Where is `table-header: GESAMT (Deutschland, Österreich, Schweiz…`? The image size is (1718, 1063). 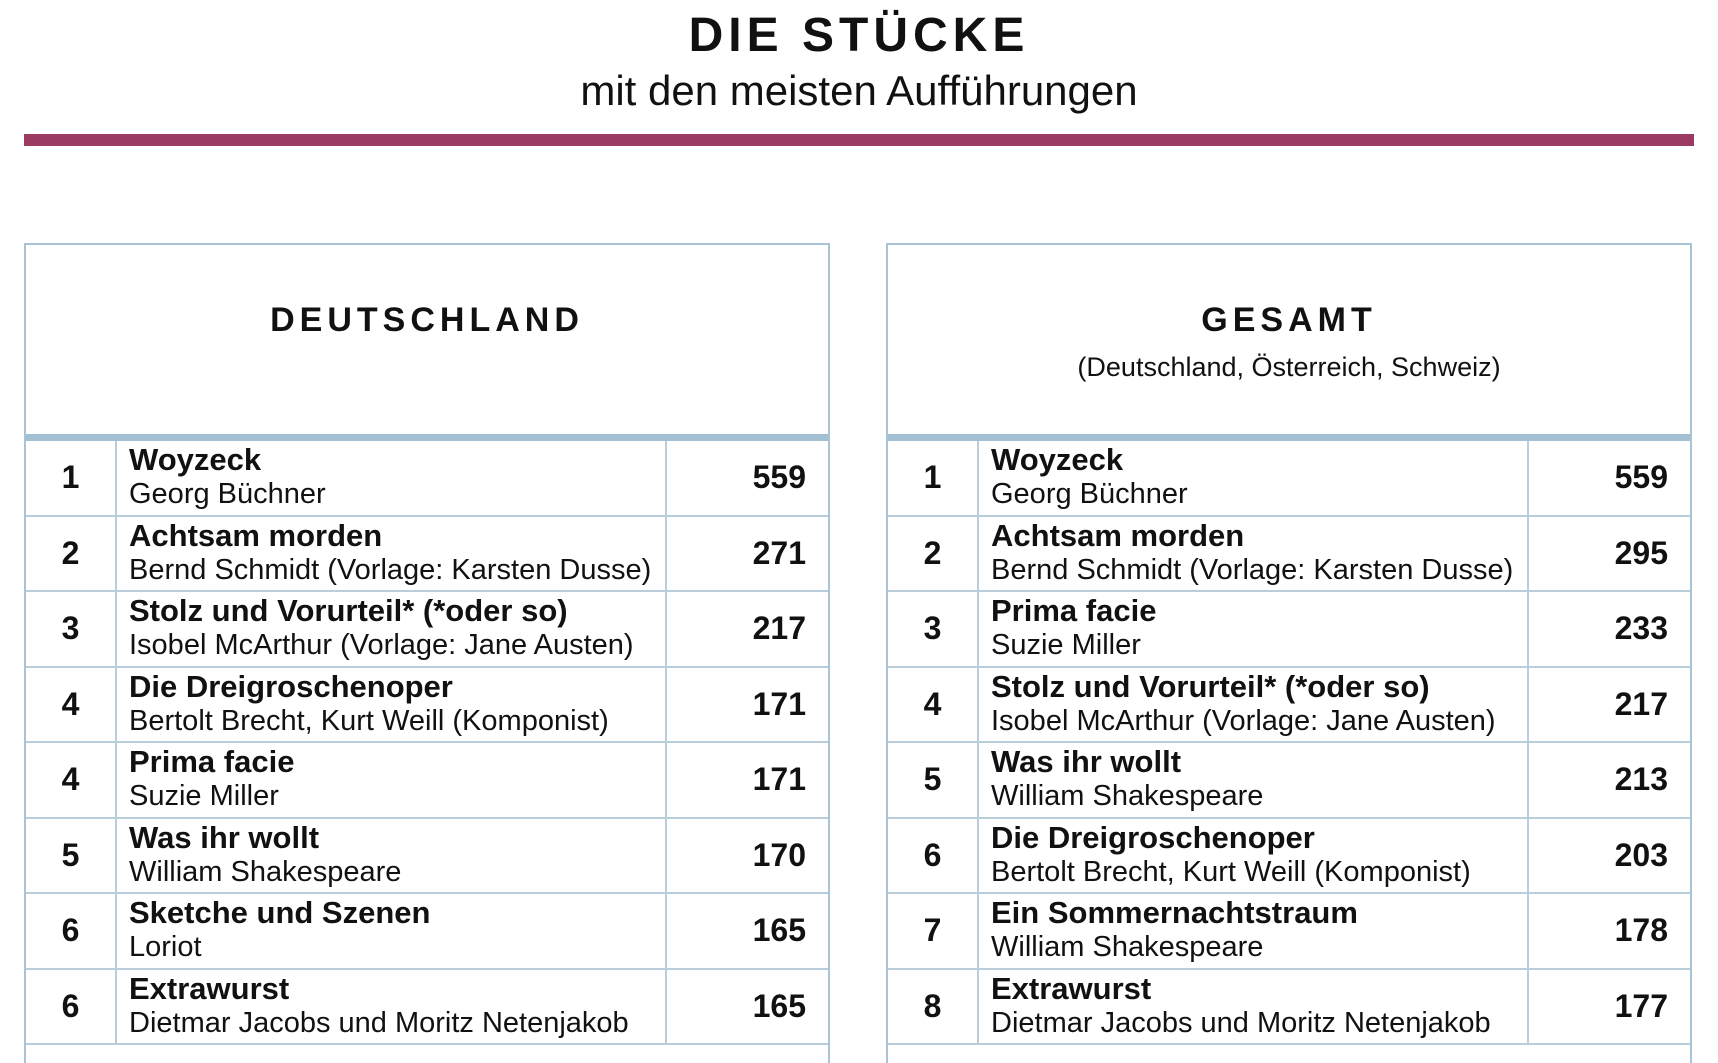 table-header: GESAMT (Deutschland, Österreich, Schweiz… is located at coordinates (1289, 339).